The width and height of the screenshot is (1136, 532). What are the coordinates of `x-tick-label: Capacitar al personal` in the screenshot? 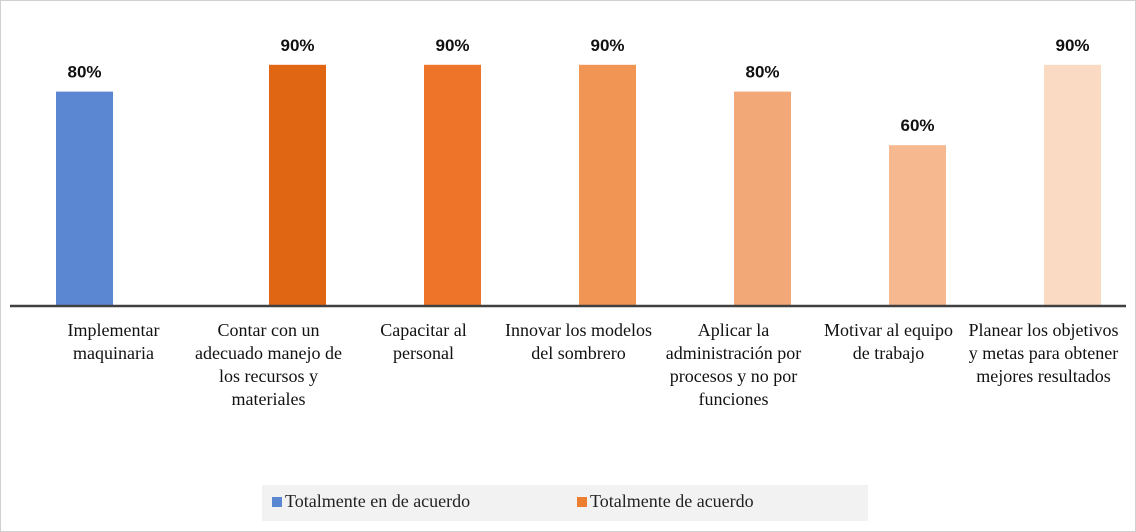 It's located at (423, 341).